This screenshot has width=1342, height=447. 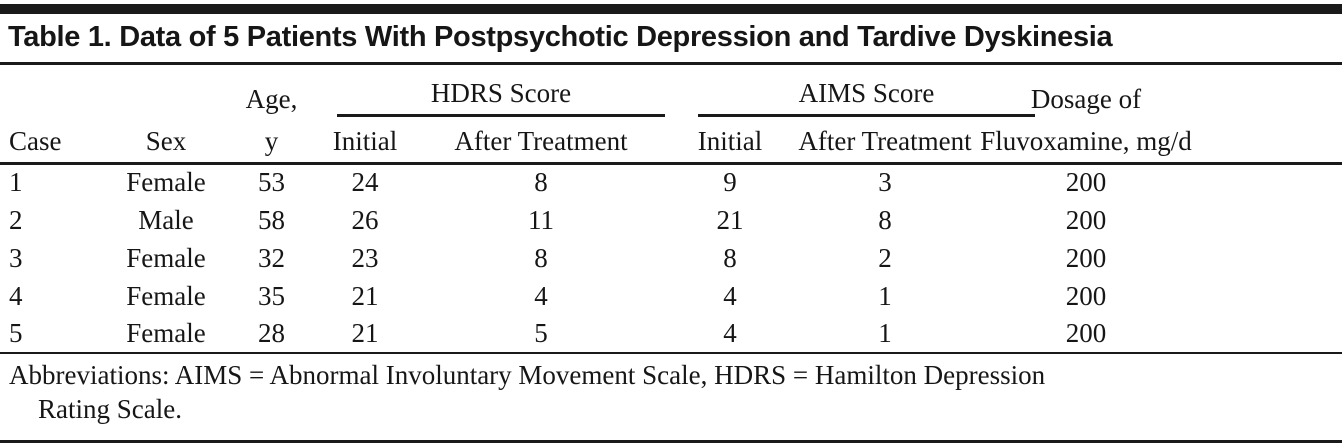 I want to click on group-header-hdrs: HDRS Score, so click(x=494, y=90).